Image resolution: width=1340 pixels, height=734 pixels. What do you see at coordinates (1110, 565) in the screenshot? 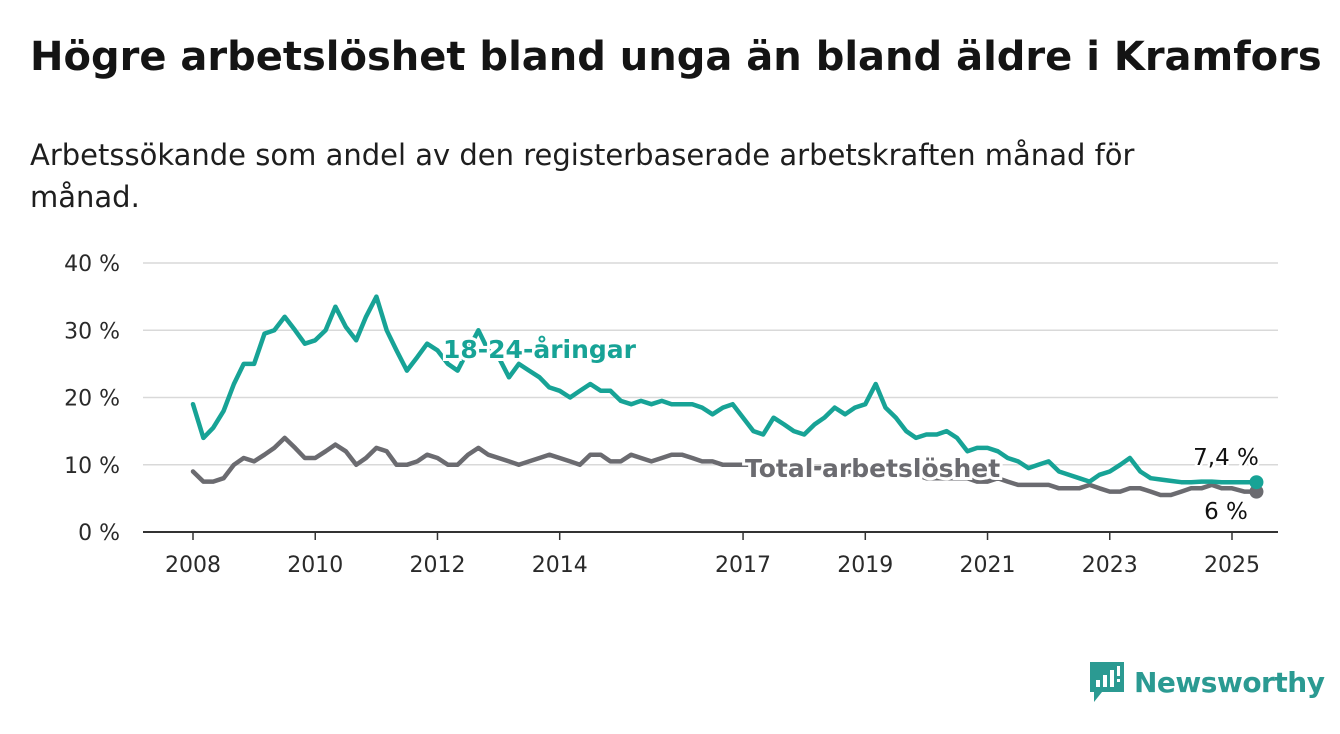
I see `x-tick-label: 2023` at bounding box center [1110, 565].